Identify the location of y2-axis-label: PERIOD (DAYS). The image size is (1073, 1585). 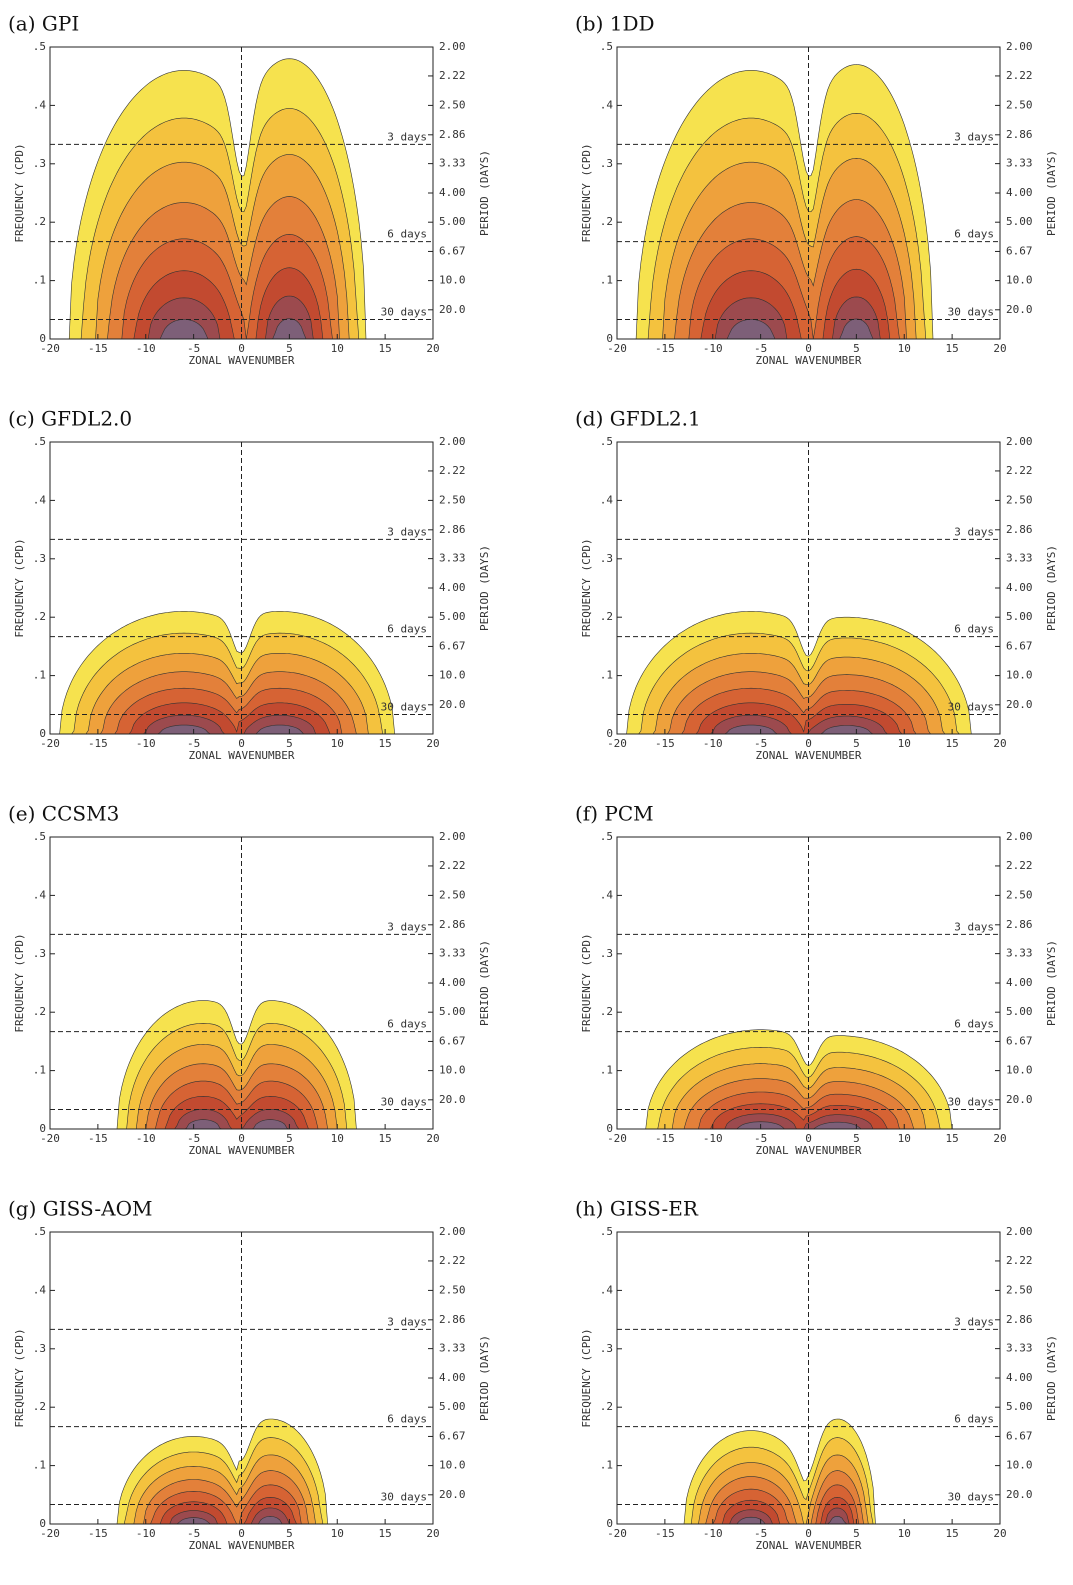
(1051, 983).